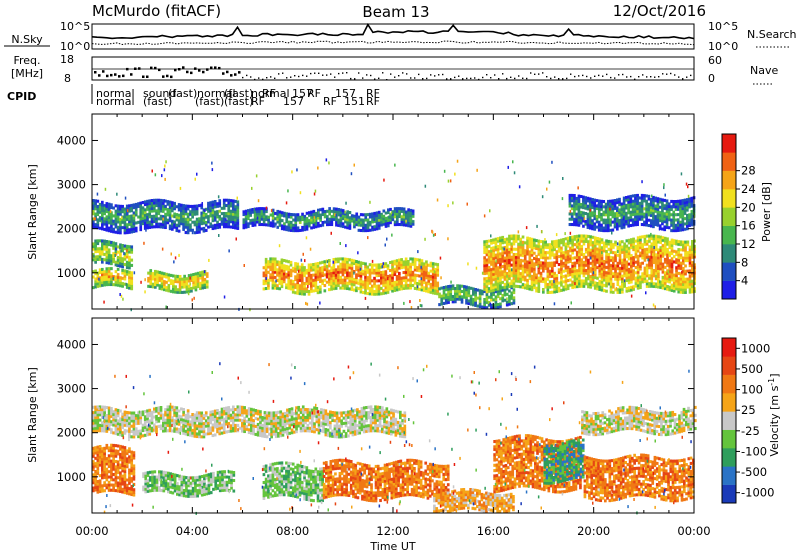 The height and width of the screenshot is (554, 800). What do you see at coordinates (354, 101) in the screenshot?
I see `cpid-label-row2: 151` at bounding box center [354, 101].